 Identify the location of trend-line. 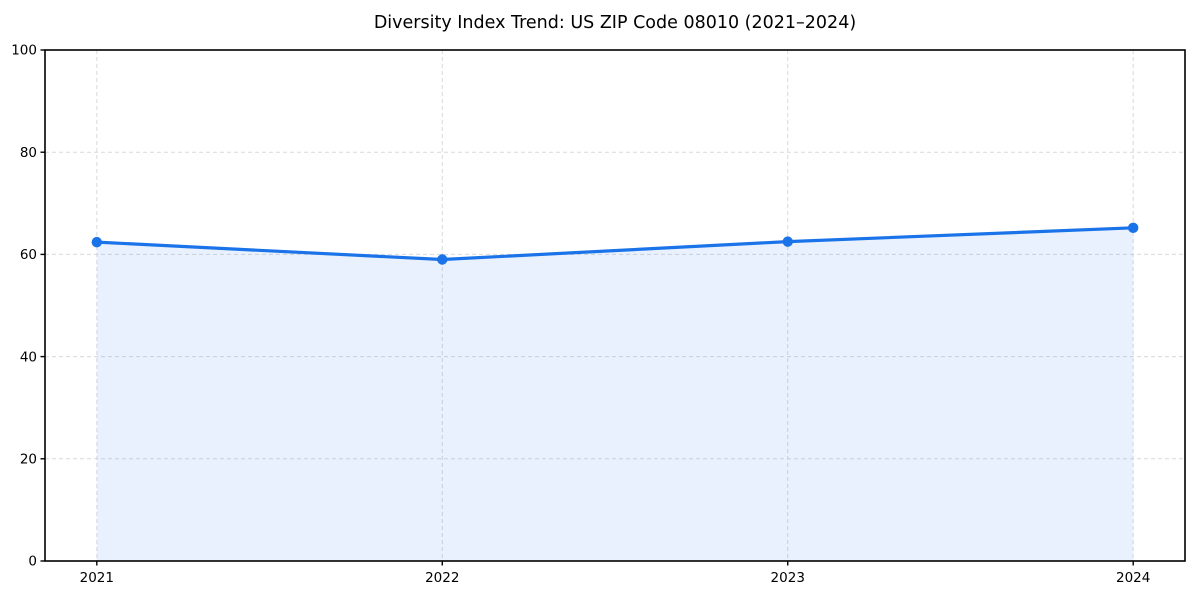
(615, 244).